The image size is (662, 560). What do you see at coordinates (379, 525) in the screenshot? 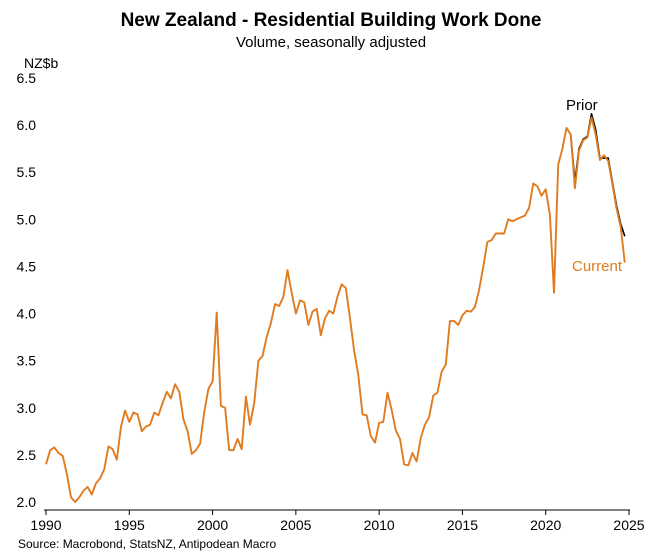
I see `x-tick-label: 2010` at bounding box center [379, 525].